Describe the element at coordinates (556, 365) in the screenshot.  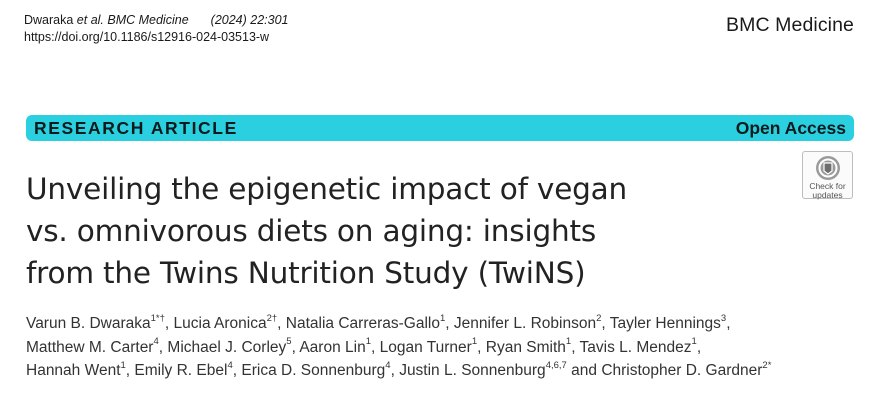
I see `author-affiliation: 4,6,7` at that location.